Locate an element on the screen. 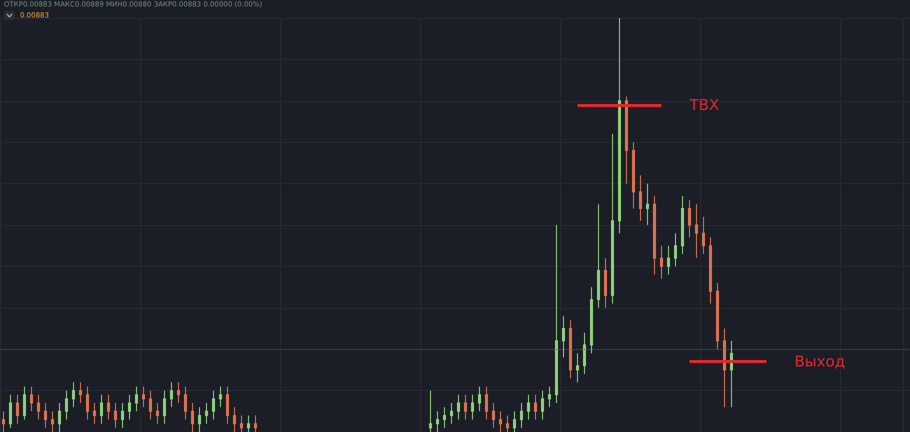  ref-line-label: Выход is located at coordinates (820, 361).